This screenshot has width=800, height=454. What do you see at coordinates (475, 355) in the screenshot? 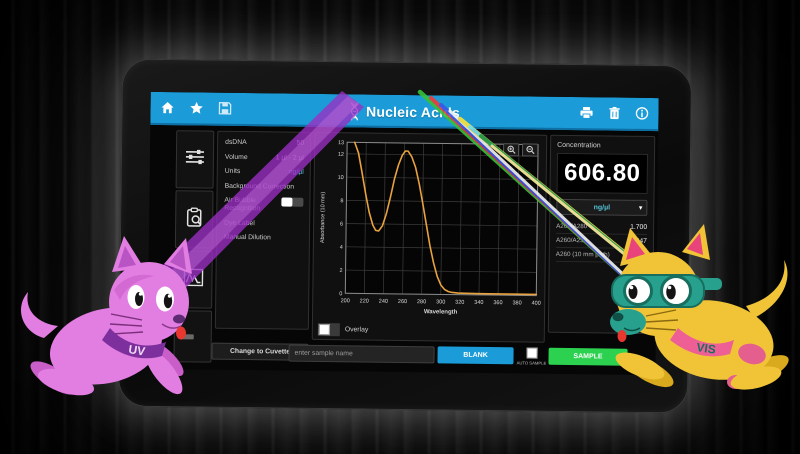
I see `blank-button: BLANK` at bounding box center [475, 355].